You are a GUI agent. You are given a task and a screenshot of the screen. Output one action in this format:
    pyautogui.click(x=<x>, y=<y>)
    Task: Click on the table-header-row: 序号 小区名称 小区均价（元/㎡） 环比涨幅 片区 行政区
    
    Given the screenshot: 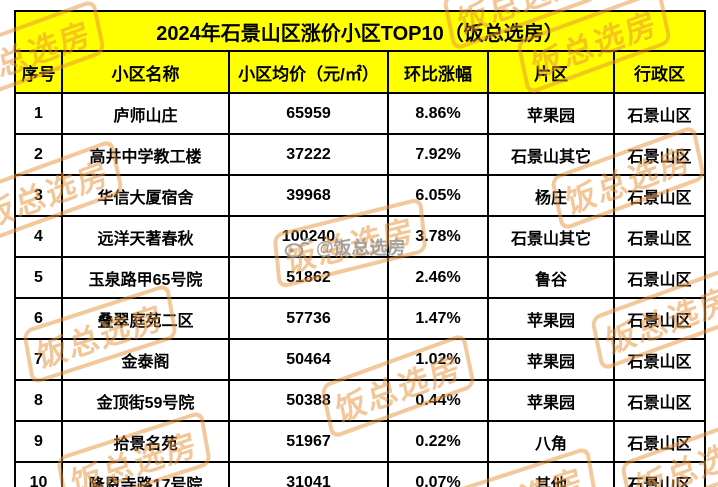 What is the action you would take?
    pyautogui.click(x=360, y=72)
    